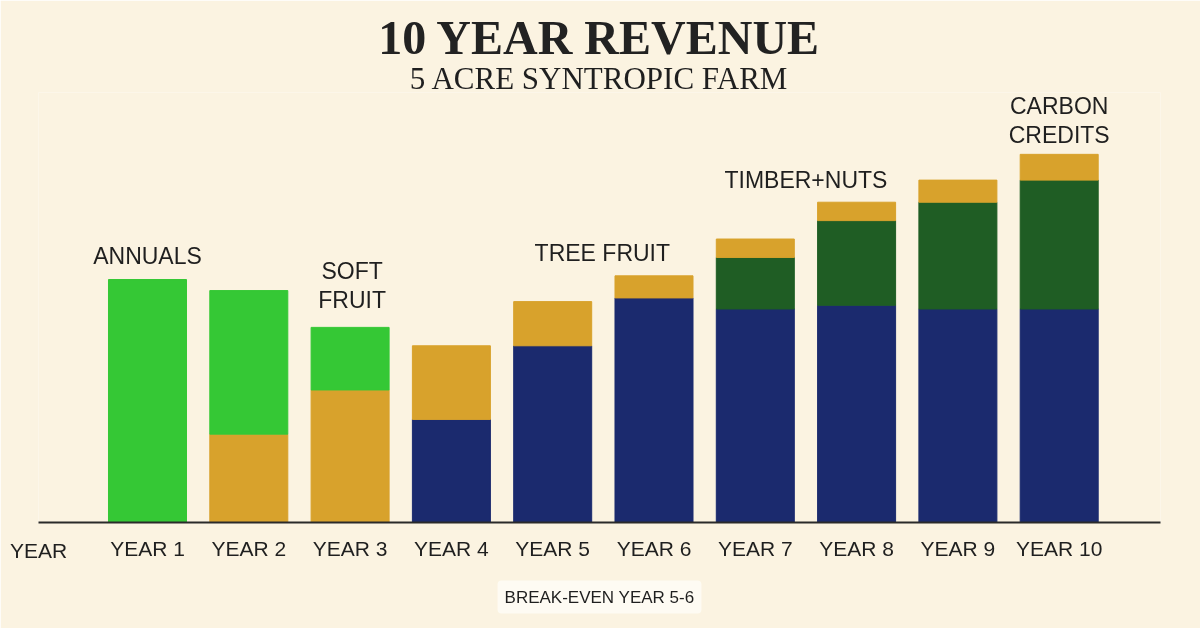  I want to click on annotation: TIMBER+NUTS, so click(806, 179).